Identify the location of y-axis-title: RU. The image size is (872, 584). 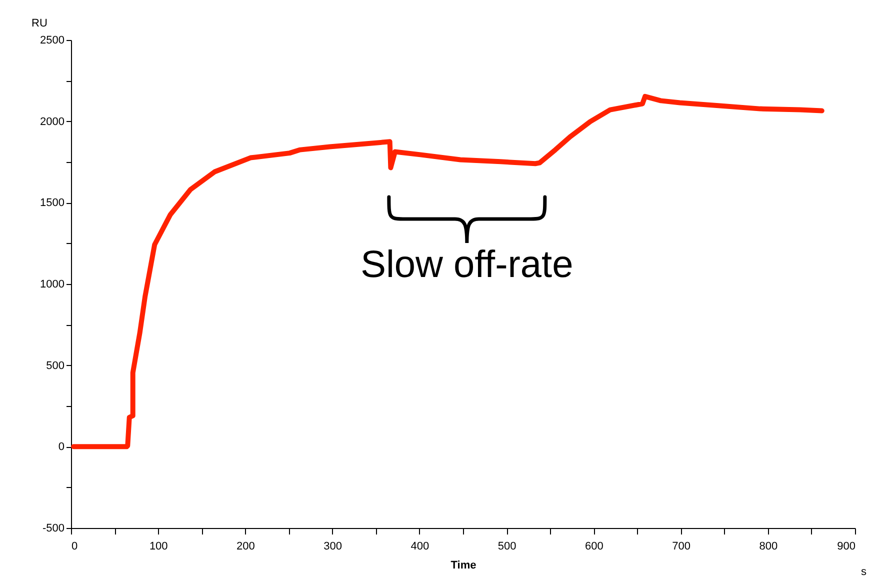
(40, 24).